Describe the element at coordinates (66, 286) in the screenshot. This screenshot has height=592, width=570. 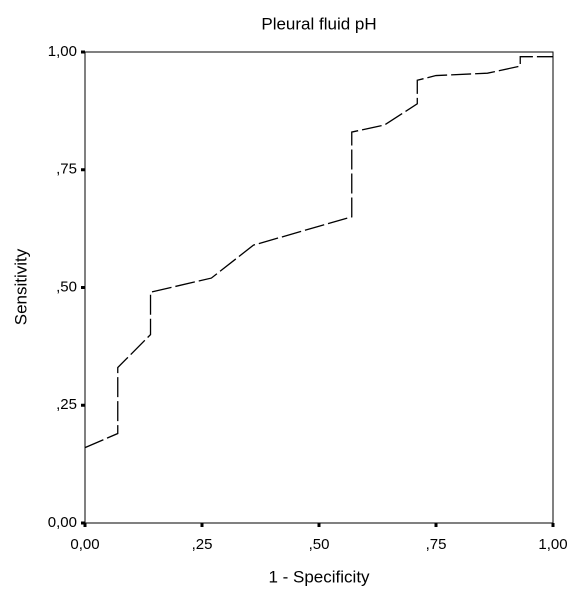
I see `y-tick-label: ,50` at that location.